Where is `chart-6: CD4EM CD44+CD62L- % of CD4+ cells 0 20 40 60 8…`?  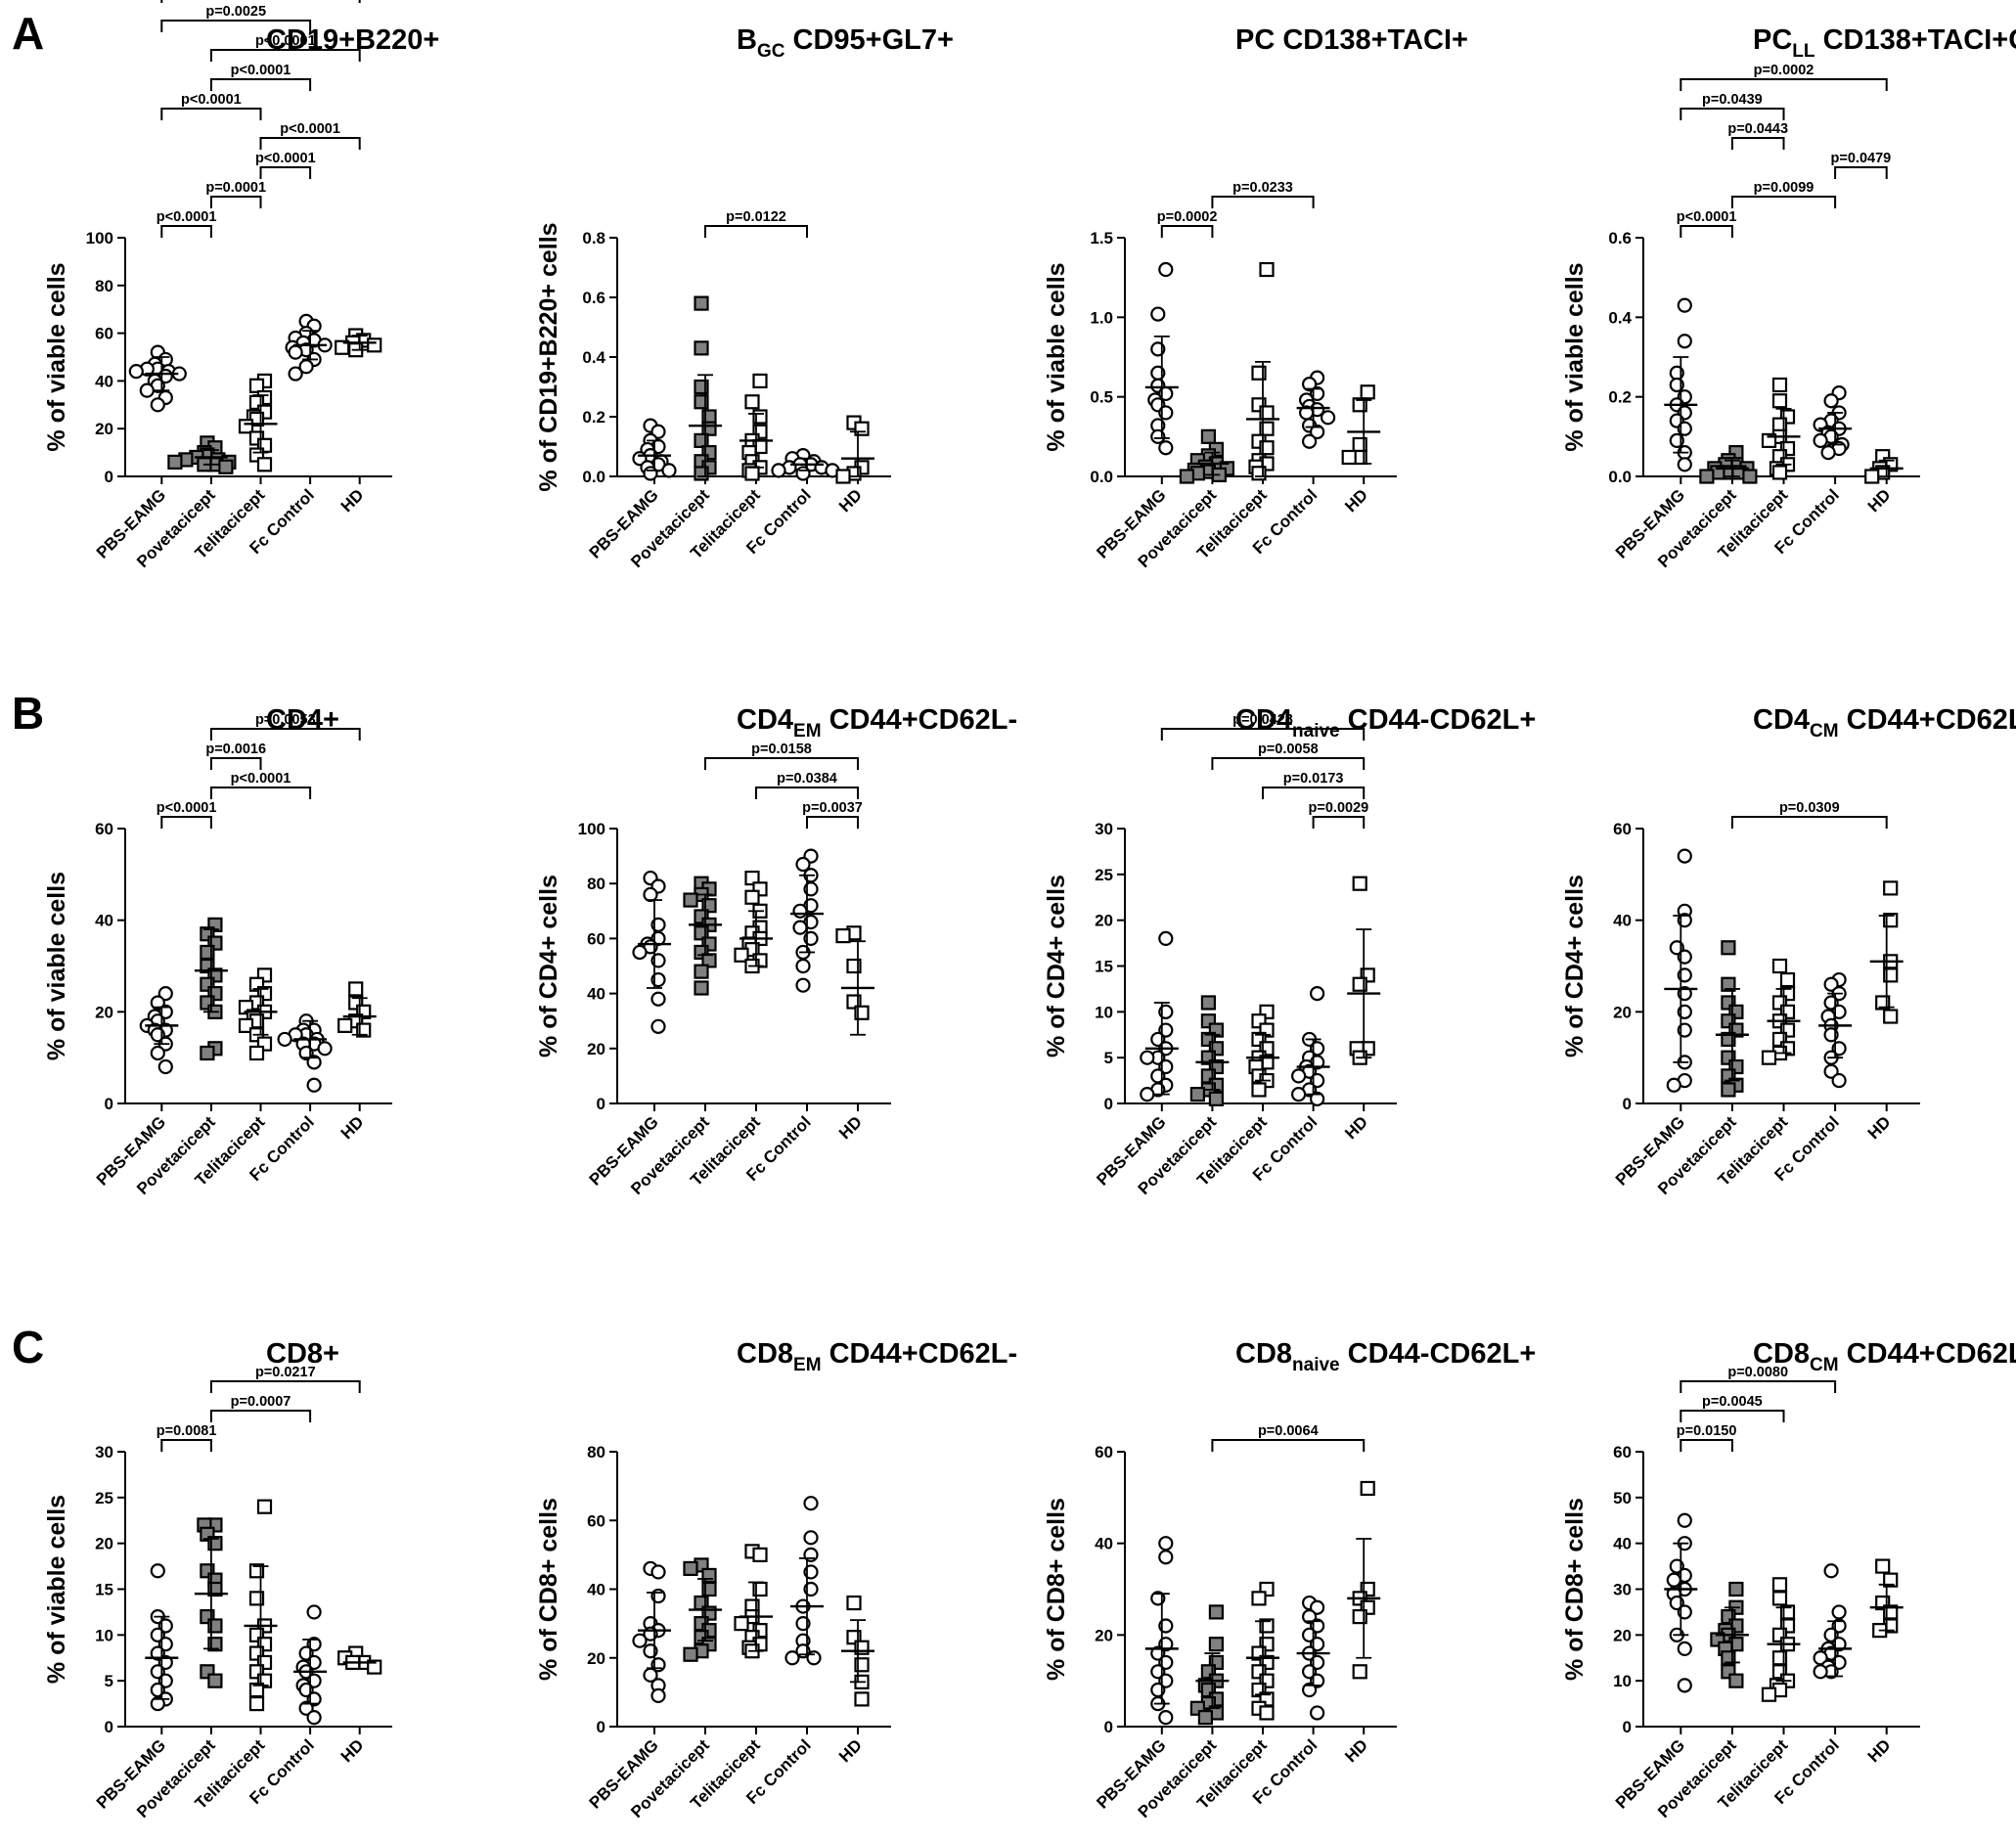 chart-6: CD4EM CD44+CD62L- % of CD4+ cells 0 20 40 60 8… is located at coordinates (776, 951).